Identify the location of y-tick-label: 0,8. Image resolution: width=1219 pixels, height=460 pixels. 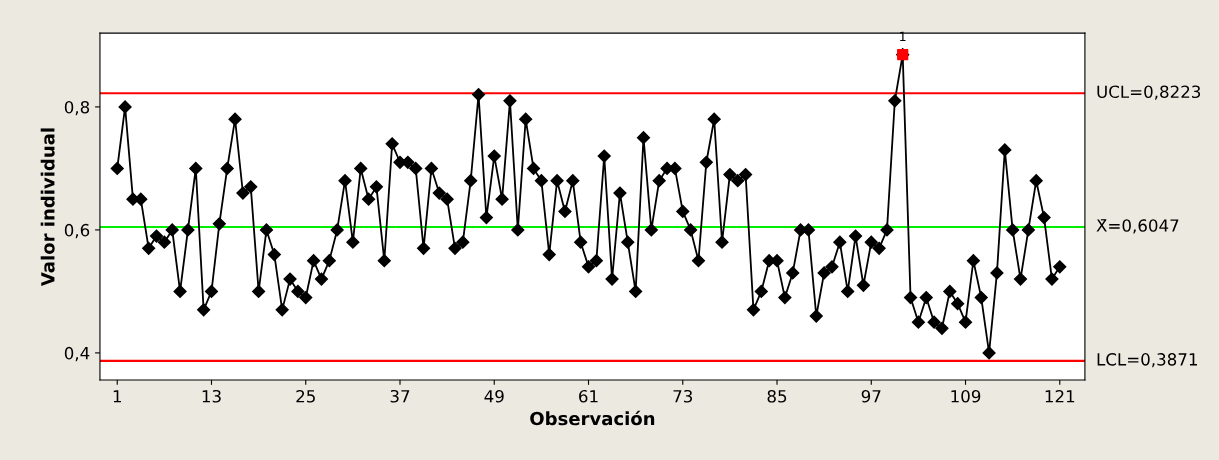
(77, 108).